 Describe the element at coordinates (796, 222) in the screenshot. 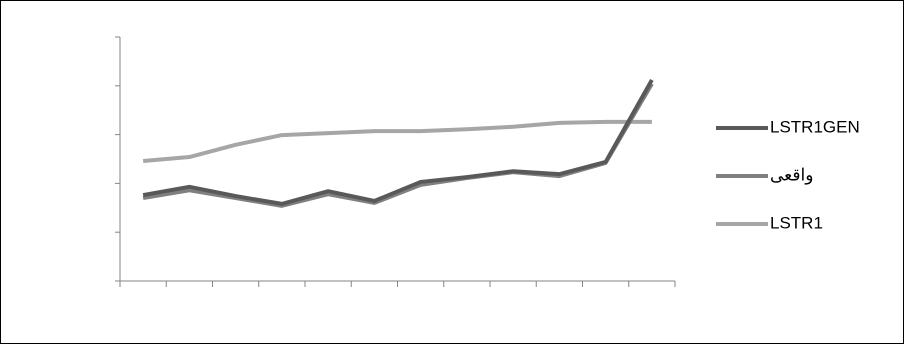

I see `legend-label: LSTR1` at that location.